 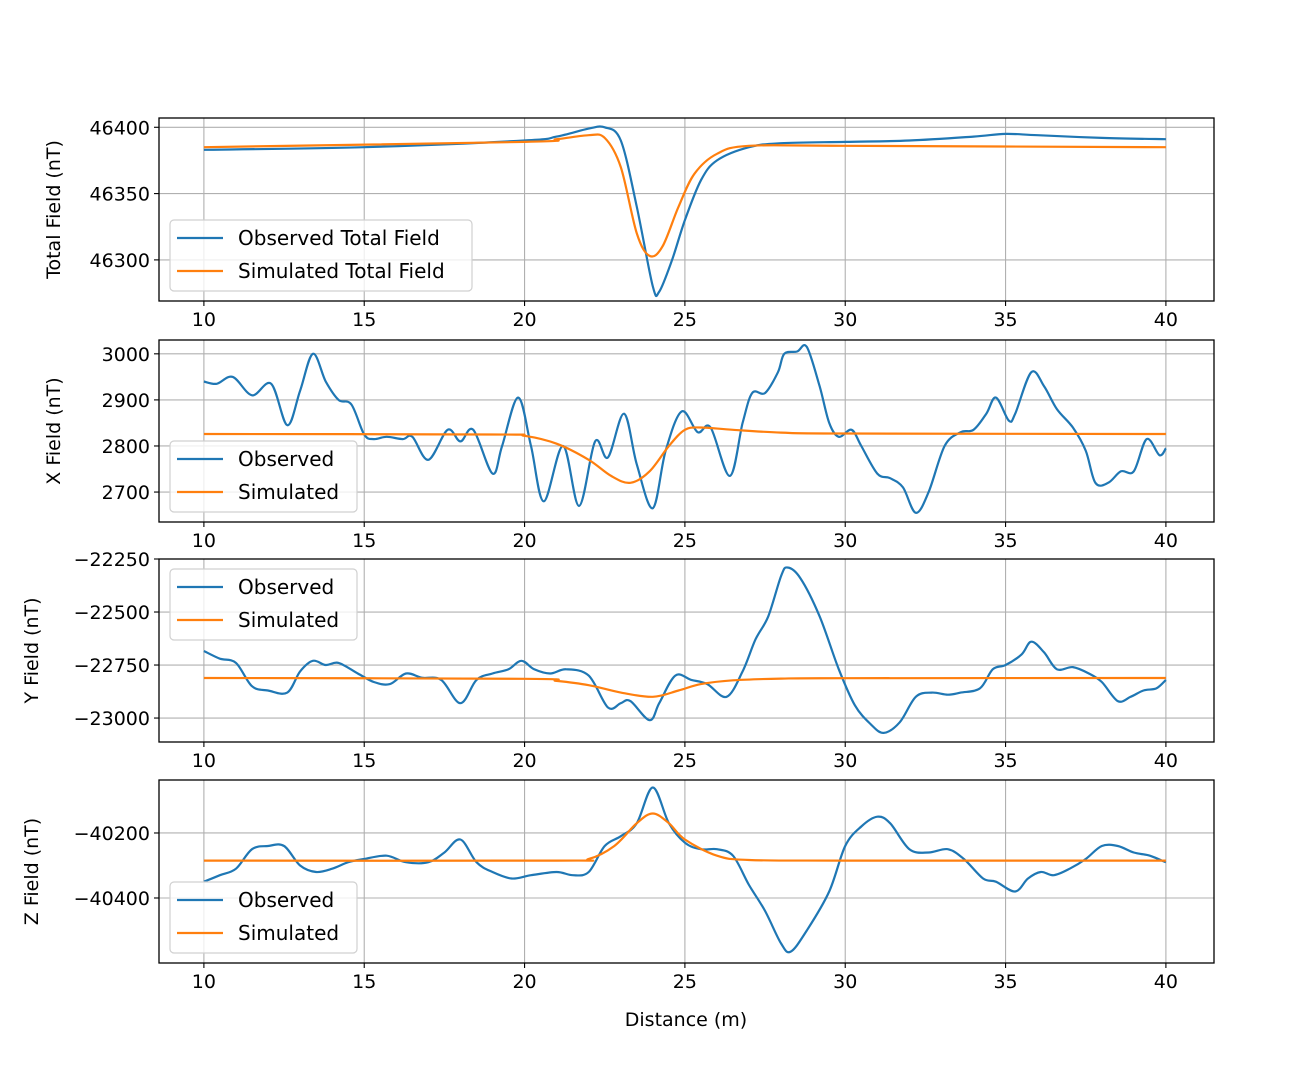 What do you see at coordinates (339, 238) in the screenshot?
I see `legend-label: Observed Total Field` at bounding box center [339, 238].